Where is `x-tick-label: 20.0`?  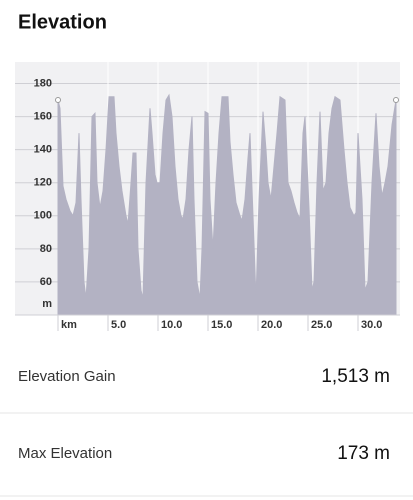
x-tick-label: 20.0 is located at coordinates (271, 325).